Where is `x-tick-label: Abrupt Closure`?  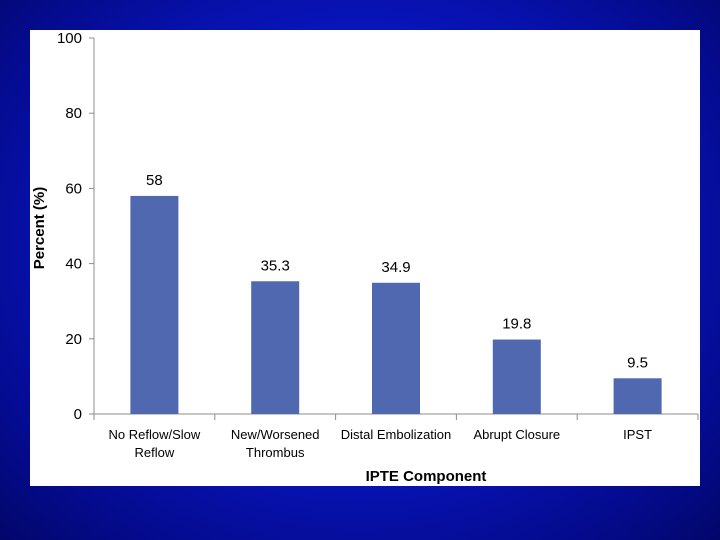 x-tick-label: Abrupt Closure is located at coordinates (516, 434).